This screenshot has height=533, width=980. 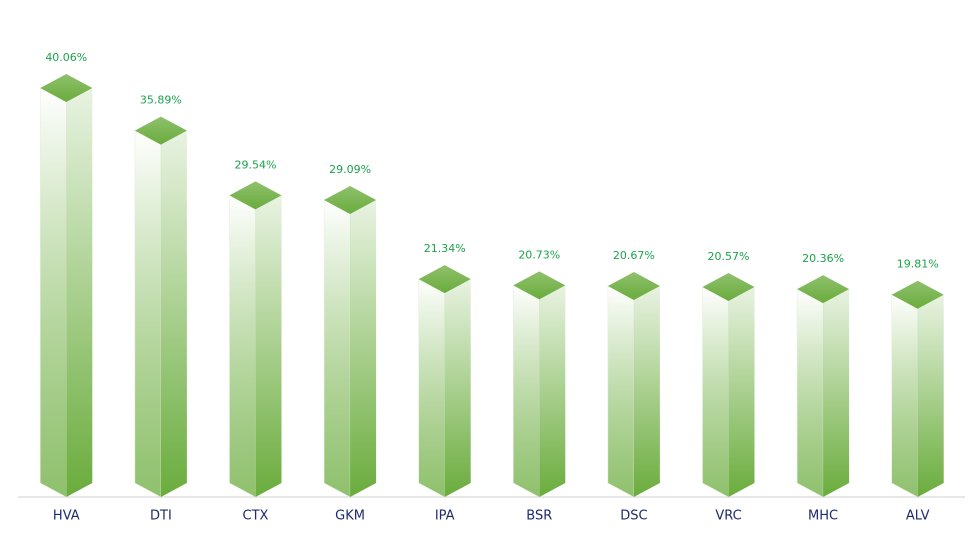 What do you see at coordinates (728, 516) in the screenshot?
I see `x-tick-label: VRC` at bounding box center [728, 516].